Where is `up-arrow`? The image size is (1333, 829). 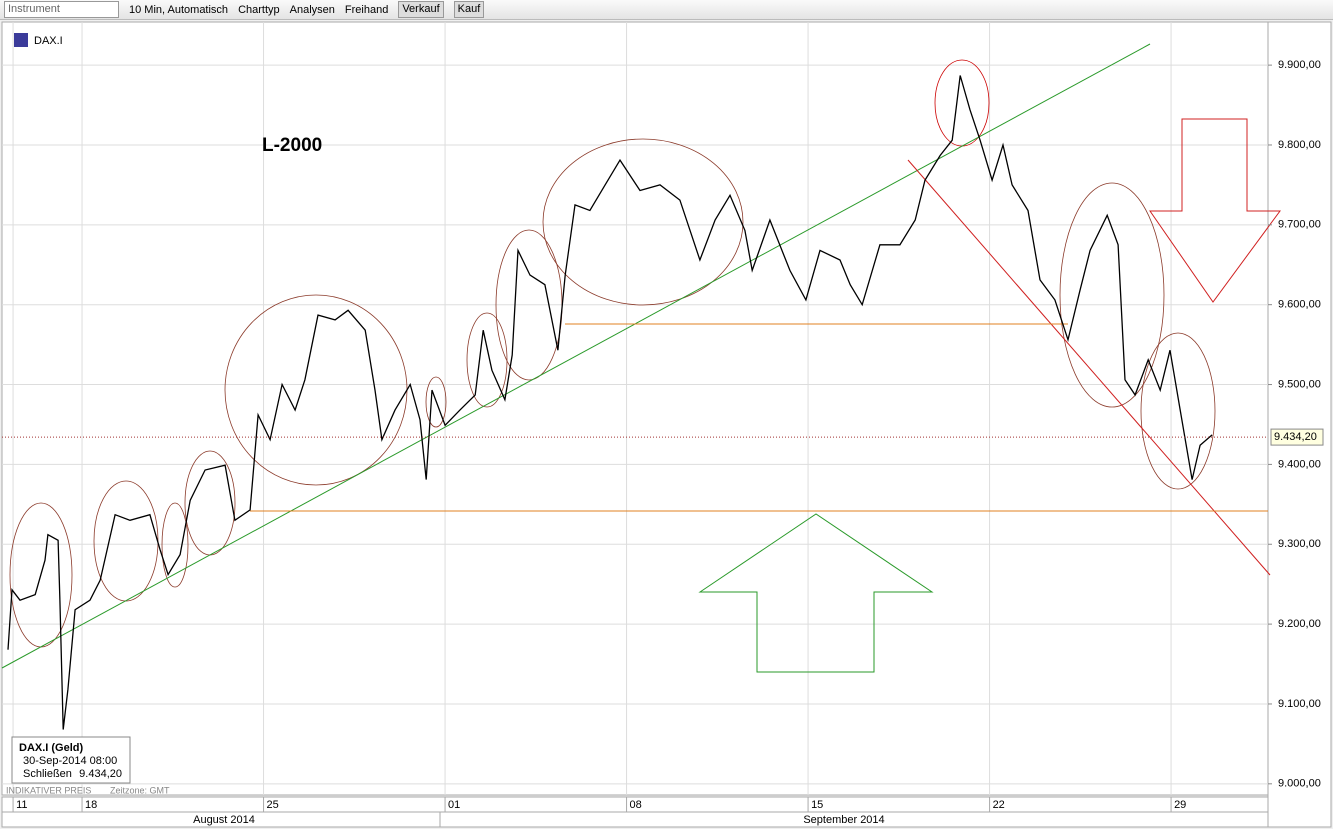 up-arrow is located at coordinates (816, 593).